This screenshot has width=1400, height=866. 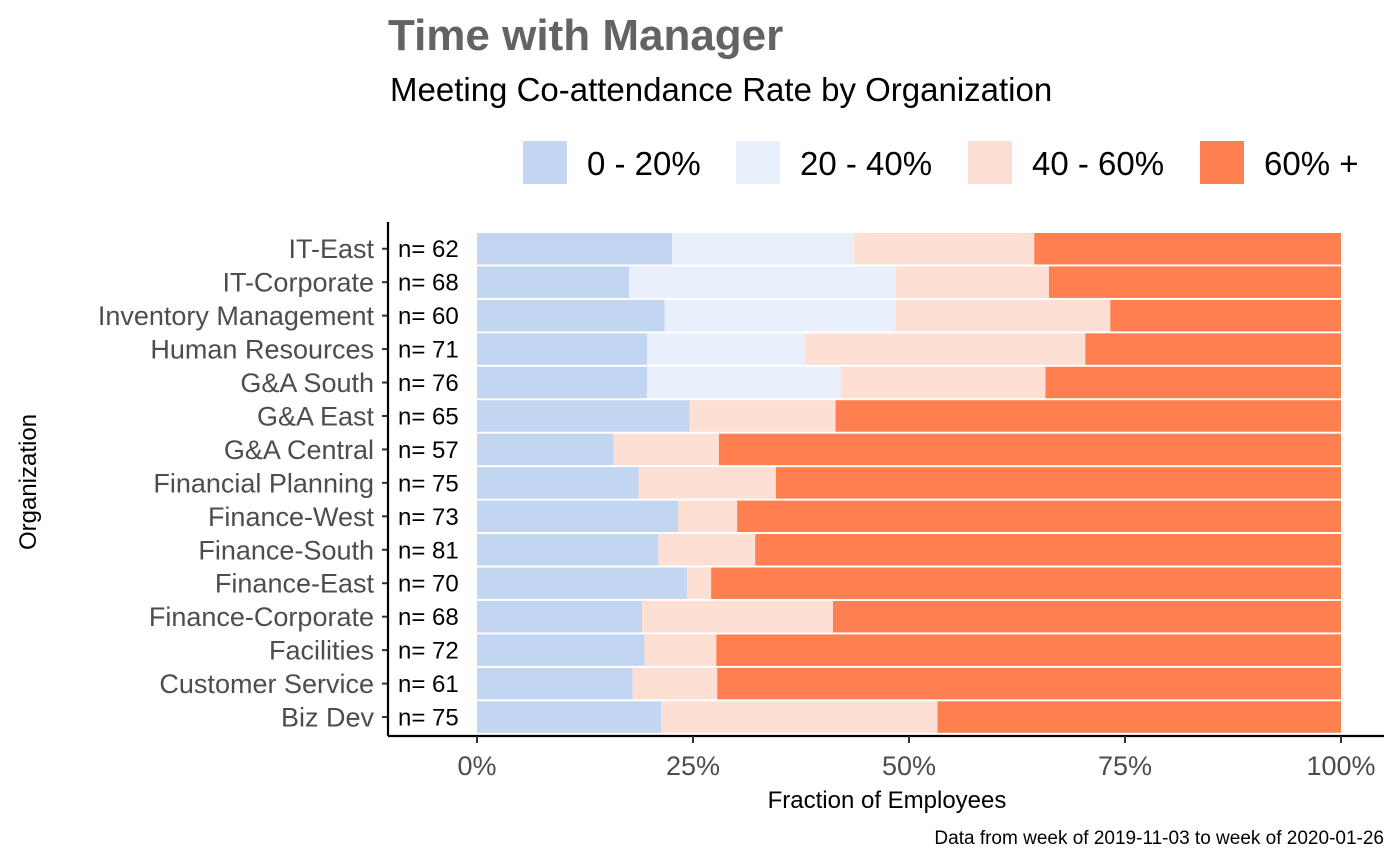 What do you see at coordinates (428, 249) in the screenshot?
I see `count-label: n= 62` at bounding box center [428, 249].